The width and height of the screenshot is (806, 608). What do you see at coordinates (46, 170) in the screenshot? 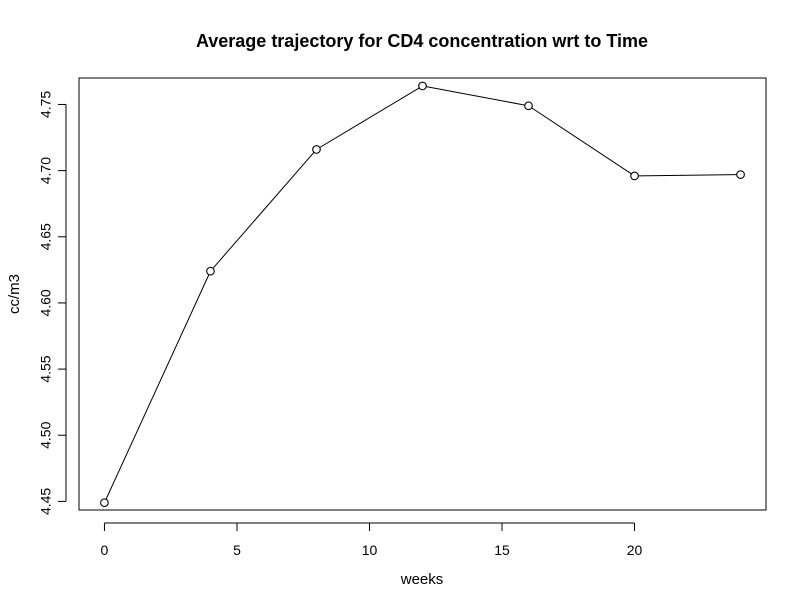
I see `y-tick-label: 4.70` at bounding box center [46, 170].